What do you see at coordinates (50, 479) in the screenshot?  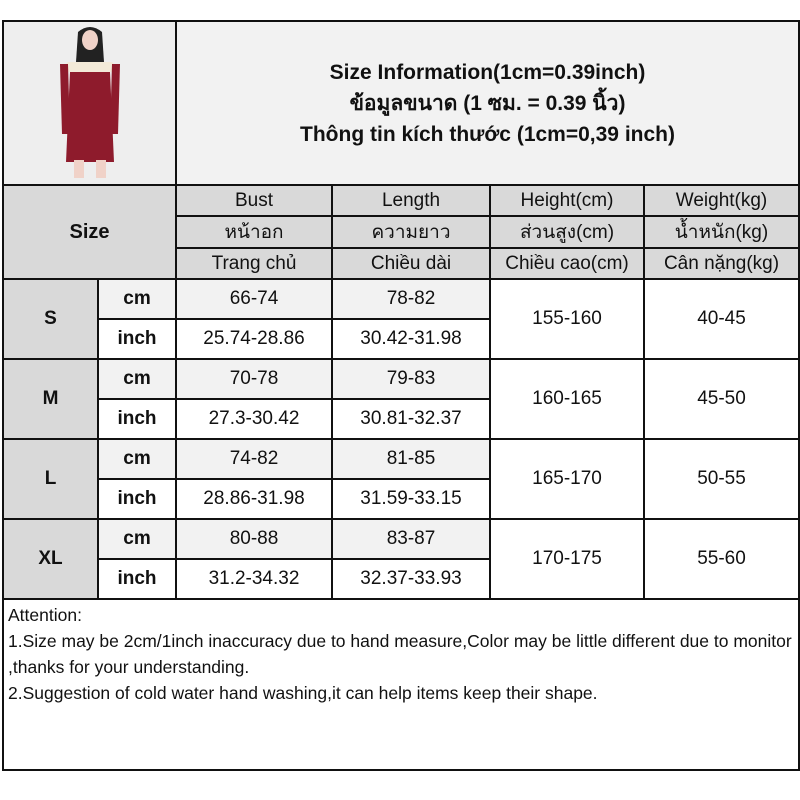 I see `size-label: L` at bounding box center [50, 479].